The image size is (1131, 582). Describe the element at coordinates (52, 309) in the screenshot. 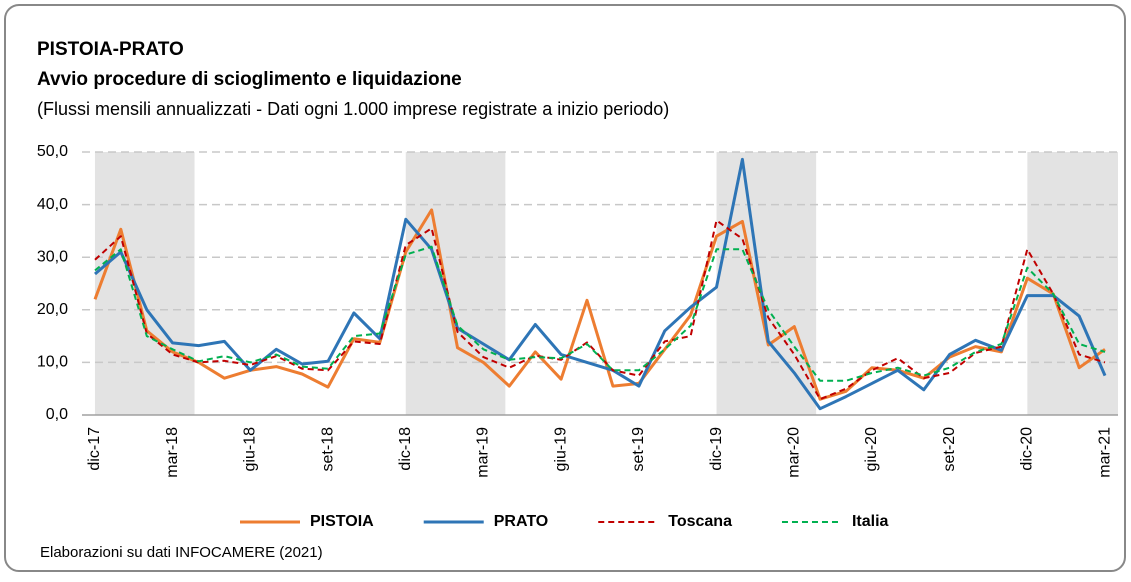

I see `y-tick-label: 20,0` at that location.